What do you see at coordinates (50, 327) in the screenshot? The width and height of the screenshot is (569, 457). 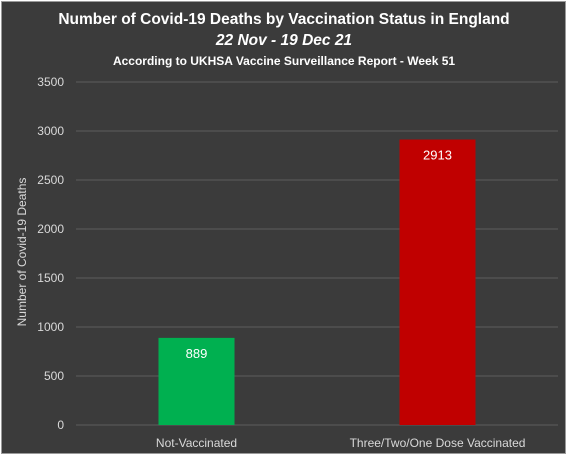 I see `y-tick-label: 1000` at bounding box center [50, 327].